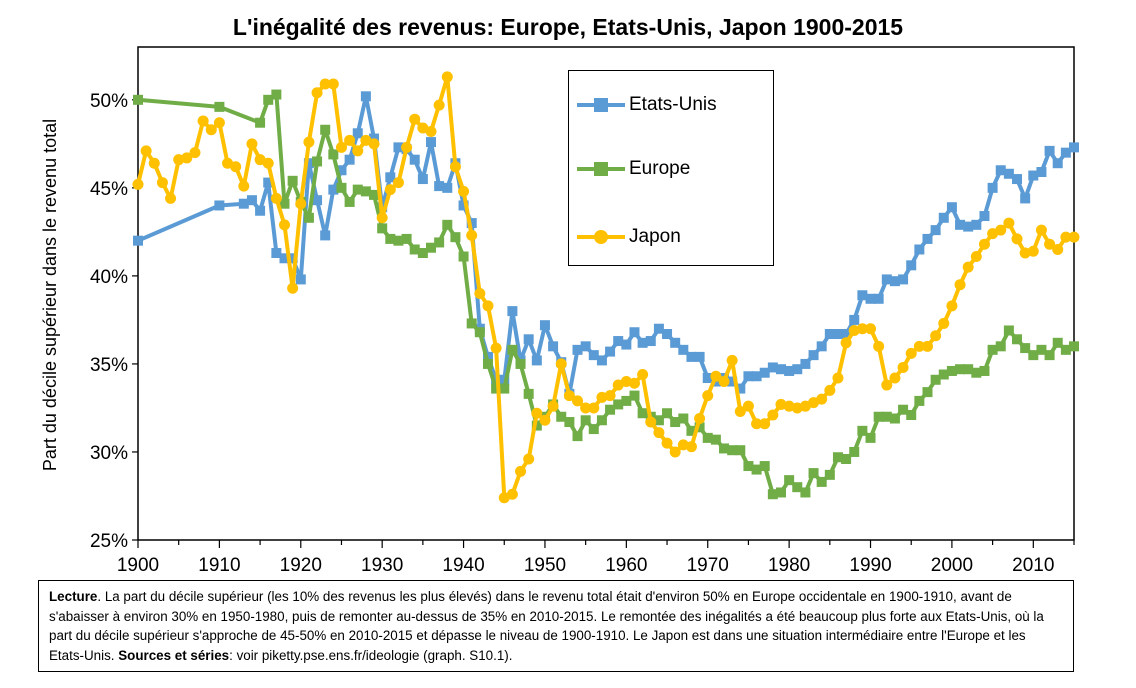  I want to click on legend-swatch-etats-unis, so click(601, 105).